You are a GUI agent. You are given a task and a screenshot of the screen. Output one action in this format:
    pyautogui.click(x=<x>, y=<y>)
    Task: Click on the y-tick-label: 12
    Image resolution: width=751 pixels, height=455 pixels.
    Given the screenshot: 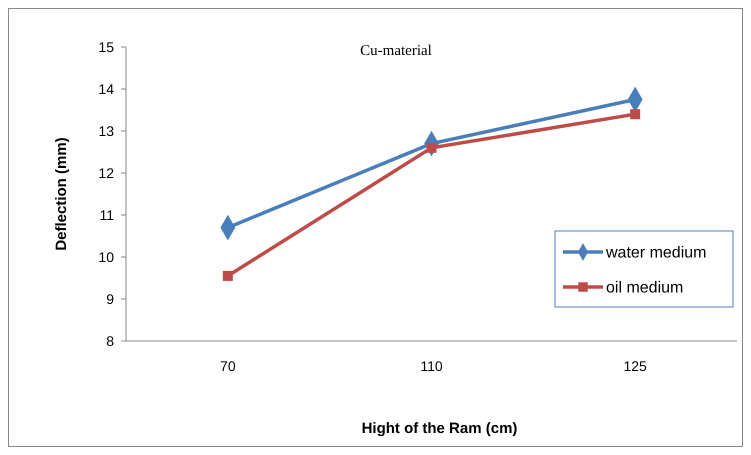 What is the action you would take?
    pyautogui.click(x=106, y=172)
    